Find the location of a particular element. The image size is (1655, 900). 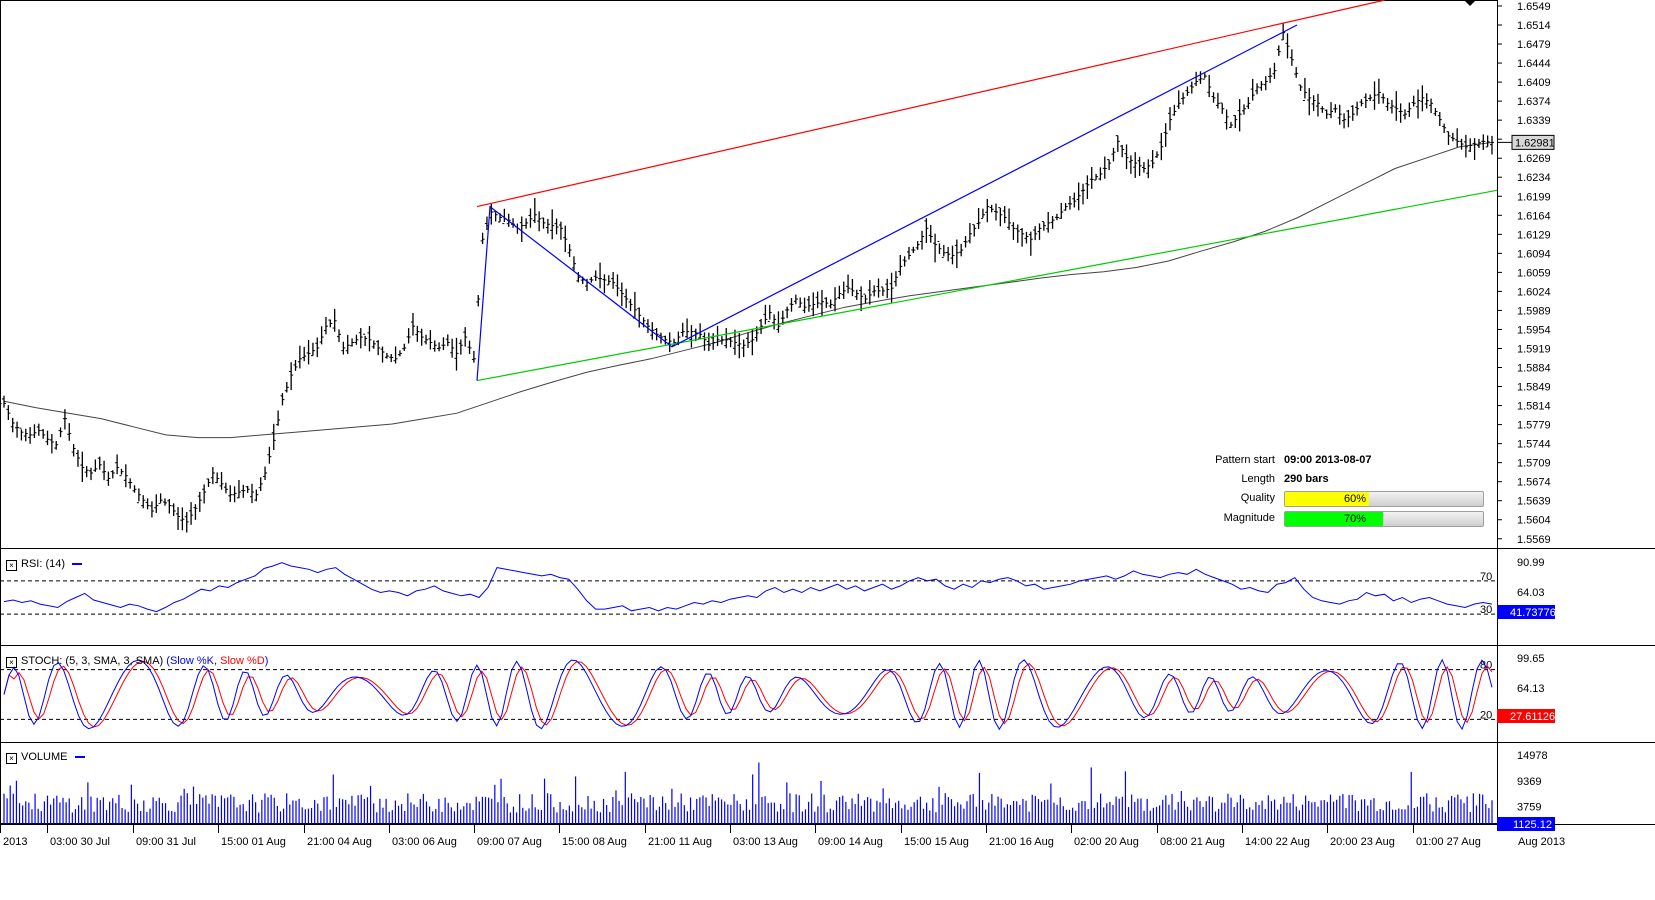

magnitude-value: 70% is located at coordinates (1355, 519).